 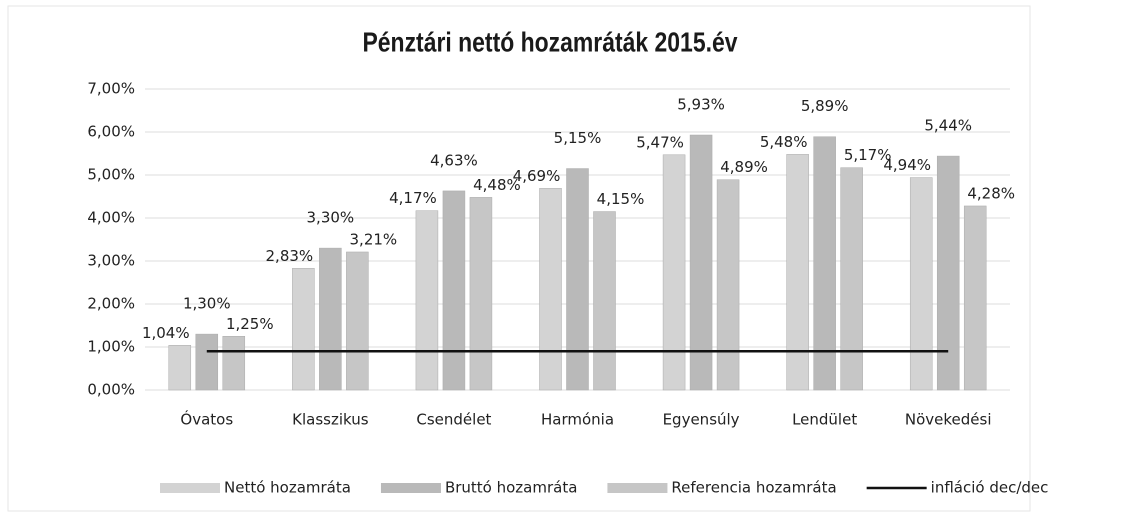 I want to click on x-tick-label: Növekedési, so click(x=948, y=420).